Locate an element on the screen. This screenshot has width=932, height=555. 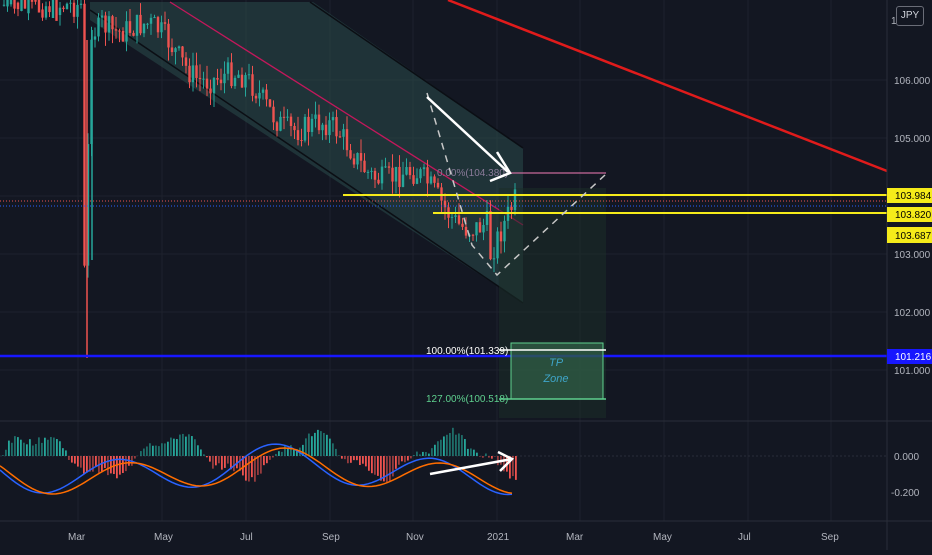
price-tick-102: 102.000 is located at coordinates (912, 313).